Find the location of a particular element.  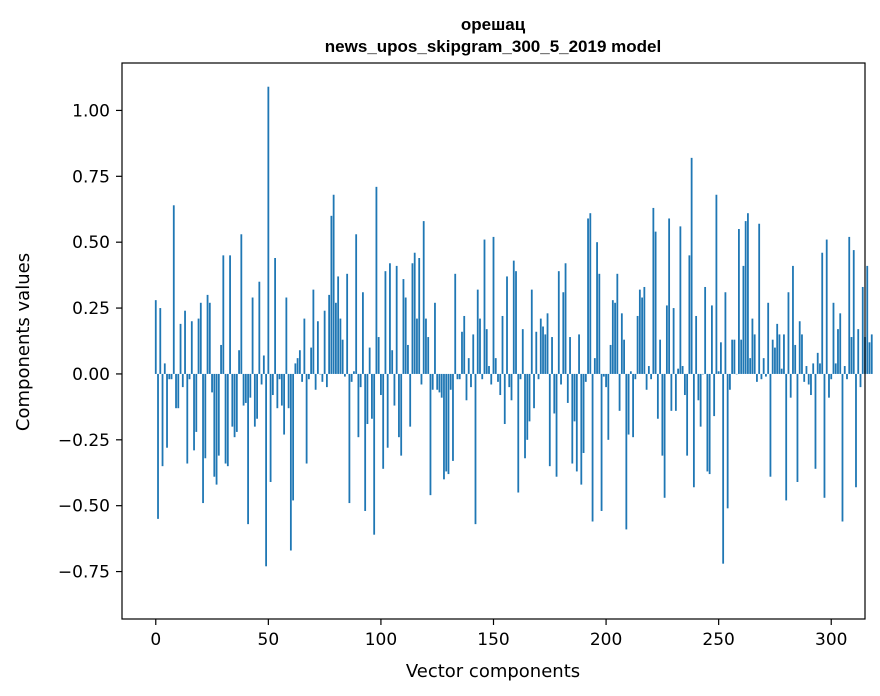

y-tick-label: 0.75 is located at coordinates (91, 177).